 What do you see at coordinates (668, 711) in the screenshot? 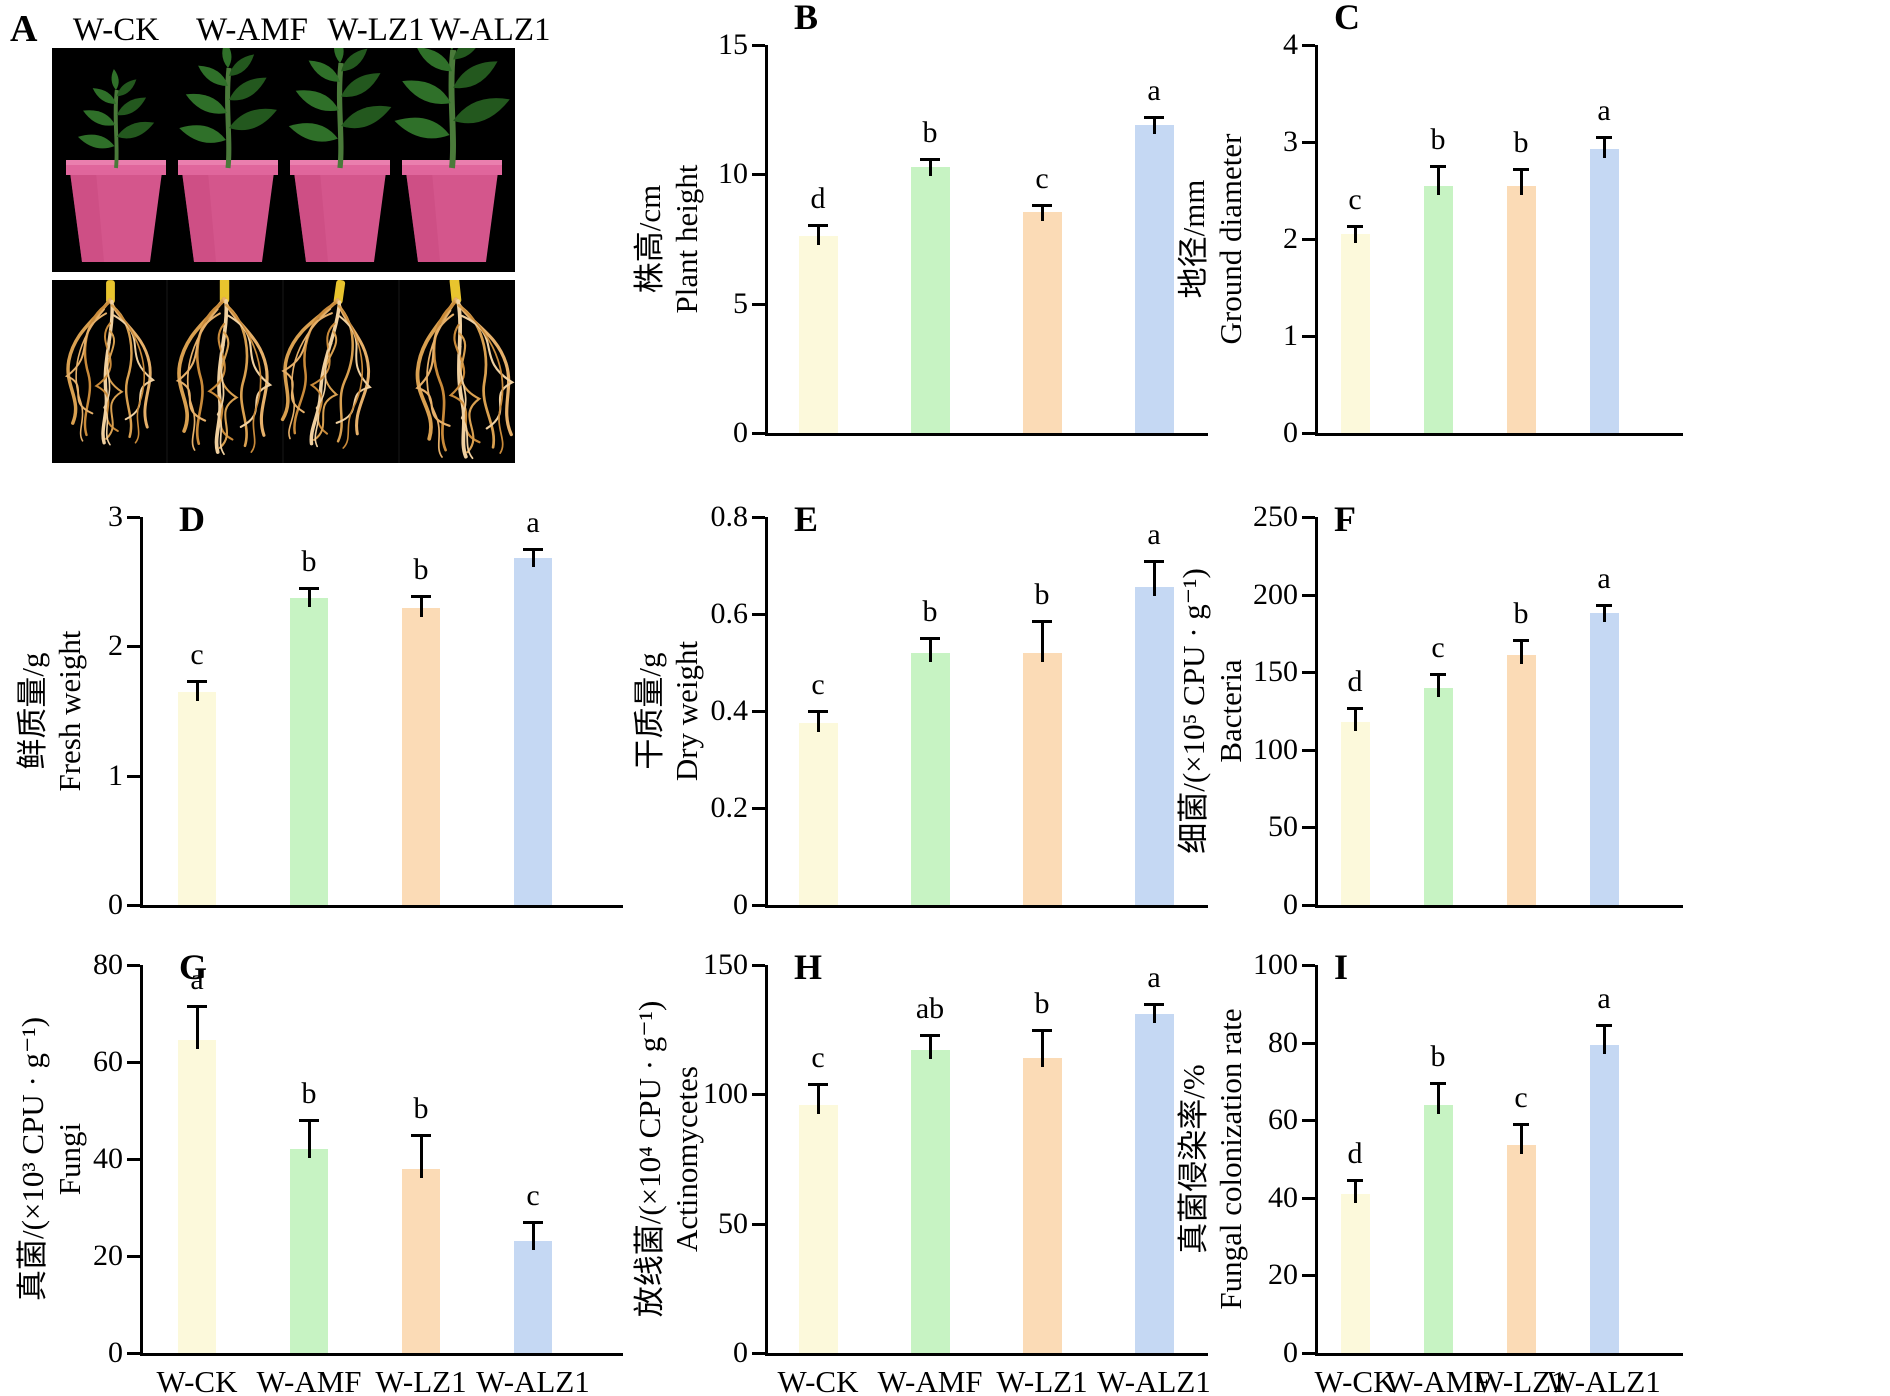
I see `y-axis-label-E: 干质量/g Dry weight` at bounding box center [668, 711].